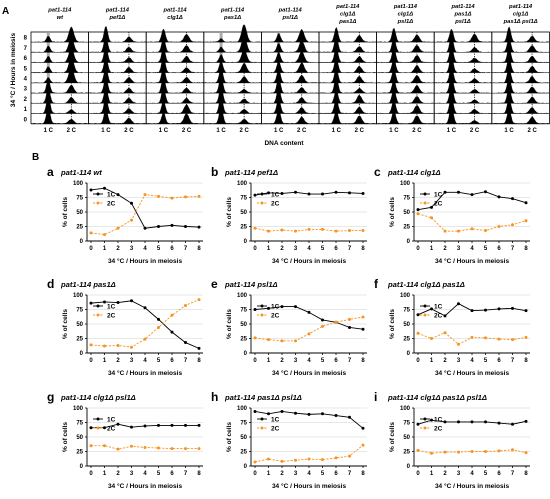 This screenshot has height=499, width=550. Describe the element at coordinates (229, 437) in the screenshot. I see `y-axis-title: % of cells` at that location.